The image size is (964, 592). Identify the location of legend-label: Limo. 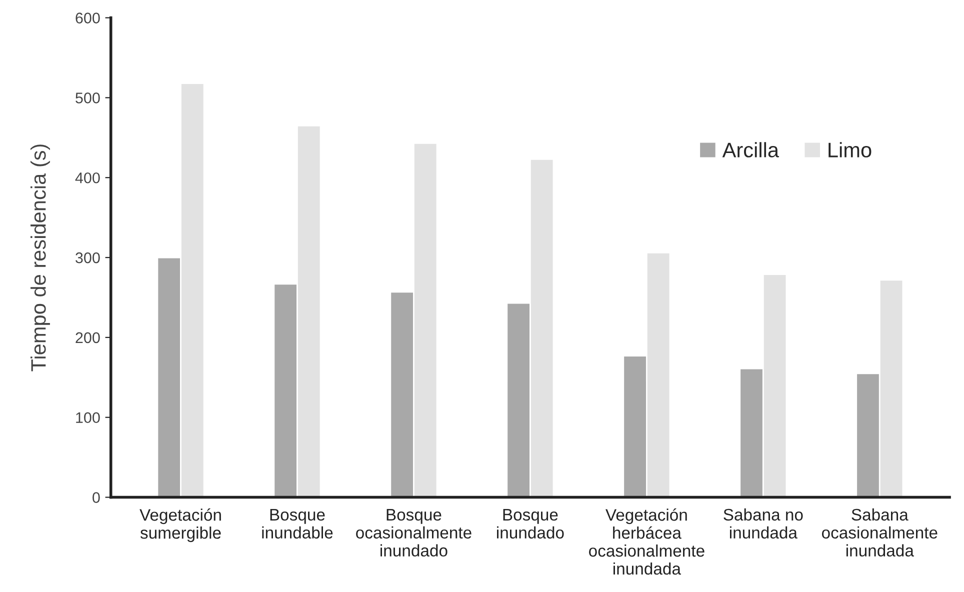
(850, 150).